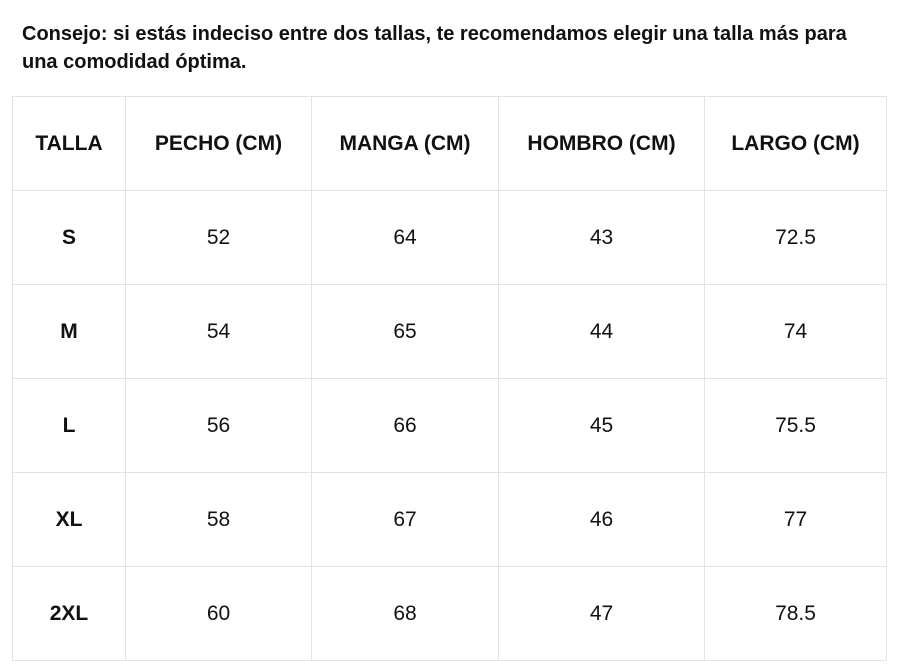 This screenshot has width=900, height=672. What do you see at coordinates (69, 143) in the screenshot?
I see `column-header-talla: TALLA` at bounding box center [69, 143].